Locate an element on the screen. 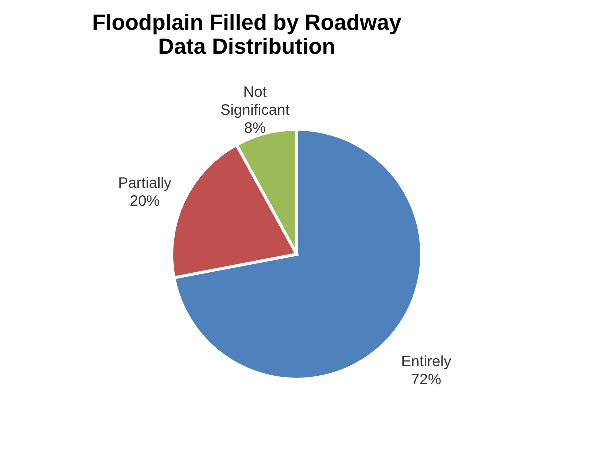 Image resolution: width=594 pixels, height=456 pixels. data-label: 20% is located at coordinates (145, 201).